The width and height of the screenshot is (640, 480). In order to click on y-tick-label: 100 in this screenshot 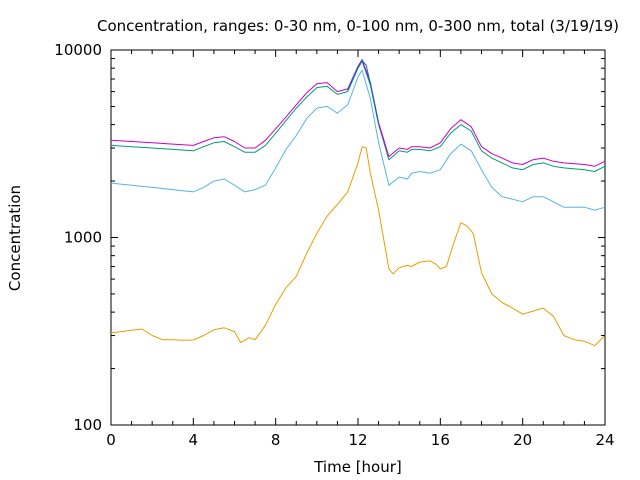, I will do `click(87, 425)`.